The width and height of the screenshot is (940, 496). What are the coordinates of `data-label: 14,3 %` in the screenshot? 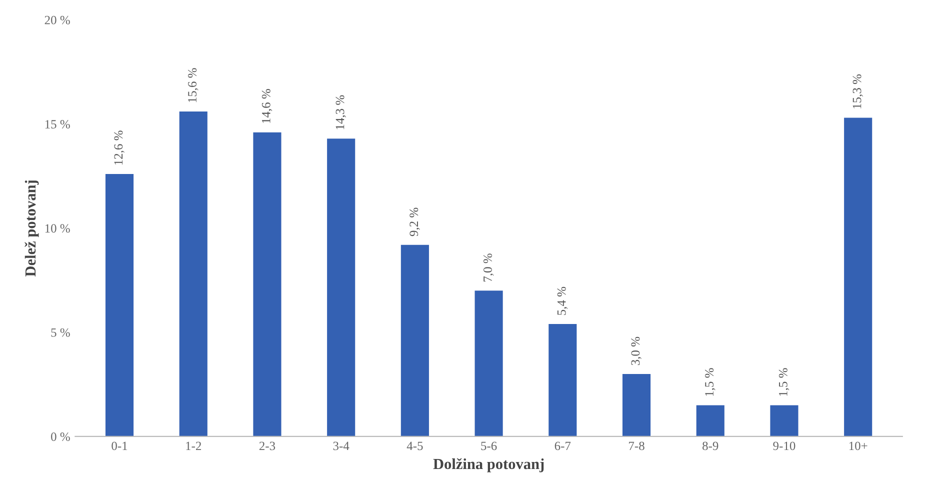 It's located at (341, 112).